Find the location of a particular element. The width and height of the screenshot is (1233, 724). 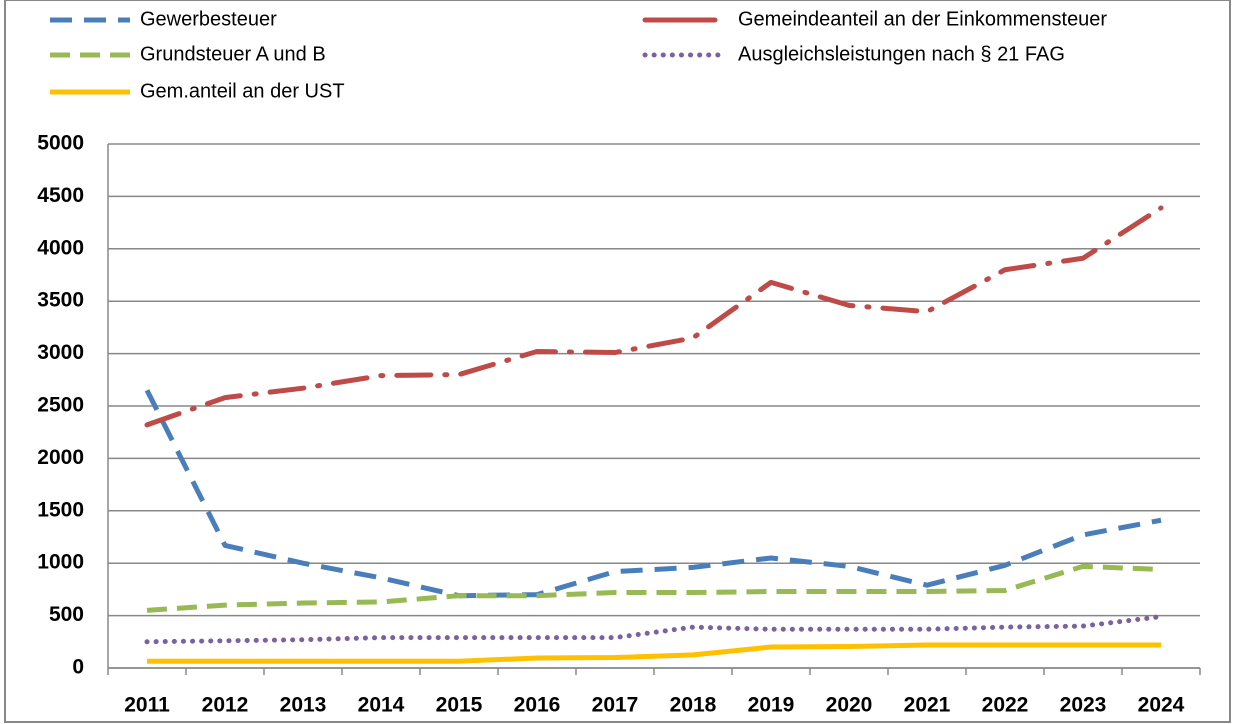

x-tick-label: 2015 is located at coordinates (459, 705).